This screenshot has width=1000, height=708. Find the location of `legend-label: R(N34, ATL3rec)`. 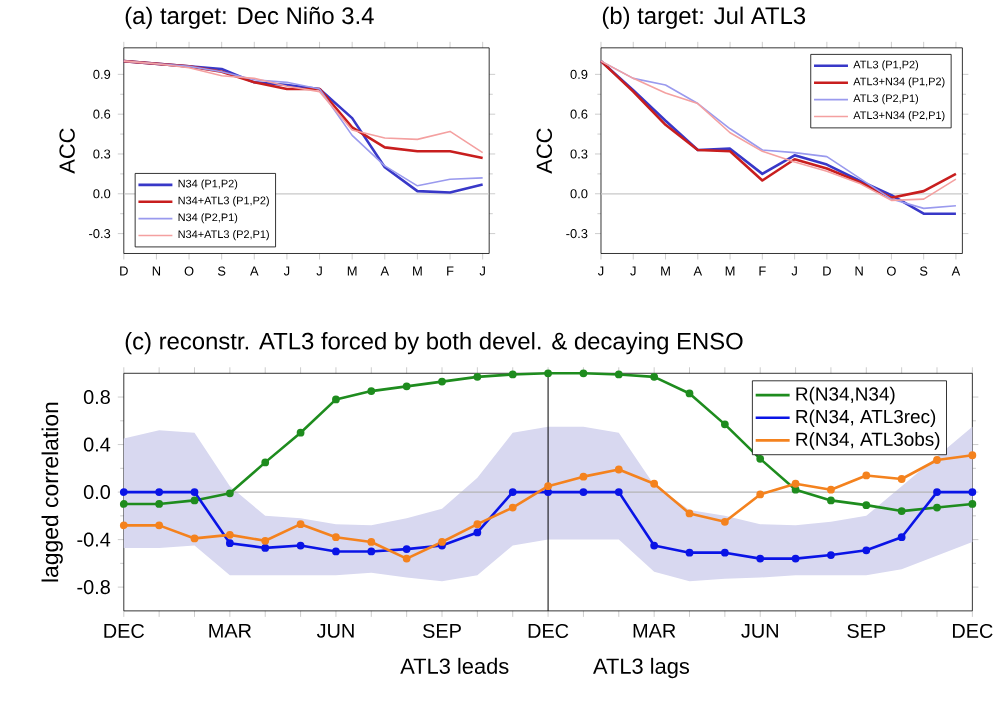

legend-label: R(N34, ATL3rec) is located at coordinates (866, 418).